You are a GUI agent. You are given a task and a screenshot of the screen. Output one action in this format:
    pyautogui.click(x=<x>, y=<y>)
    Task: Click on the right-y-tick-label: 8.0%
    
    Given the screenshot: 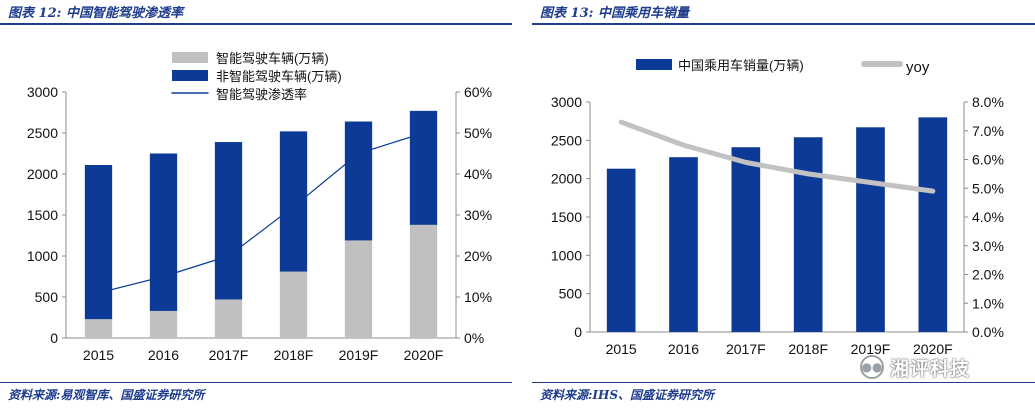 What is the action you would take?
    pyautogui.click(x=988, y=102)
    